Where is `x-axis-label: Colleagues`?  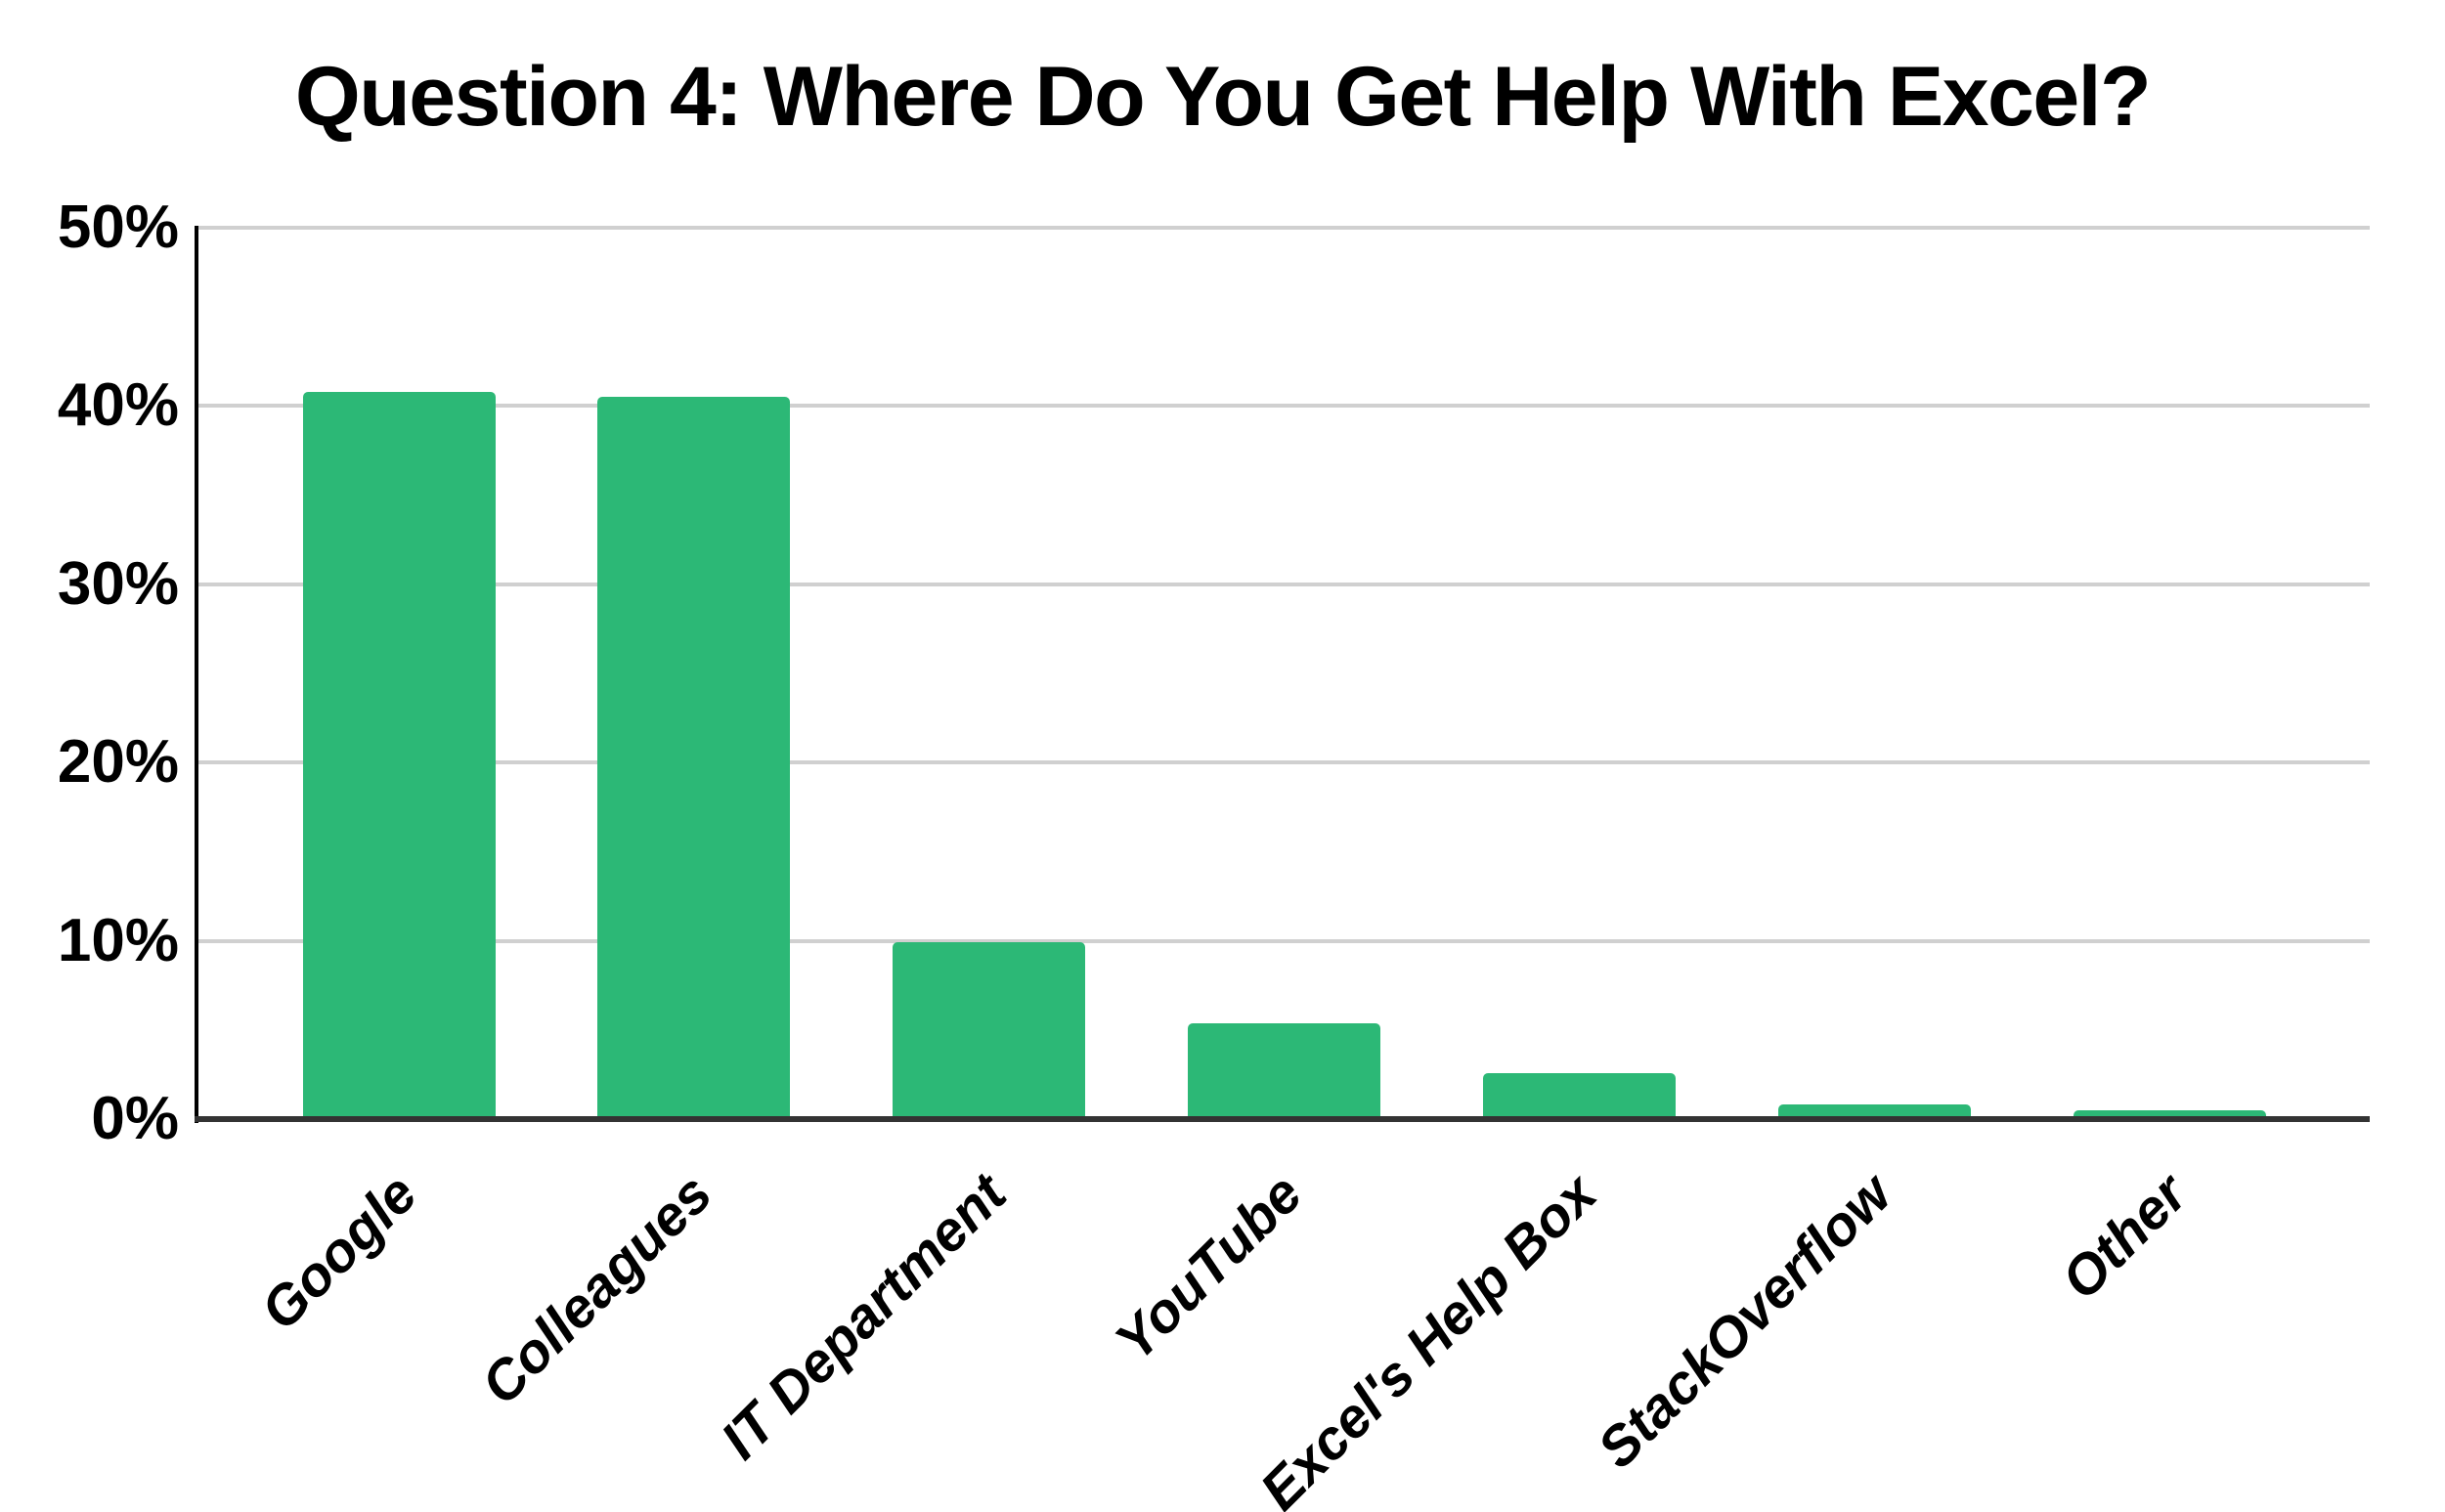
x-axis-label: Colleagues is located at coordinates (596, 1289).